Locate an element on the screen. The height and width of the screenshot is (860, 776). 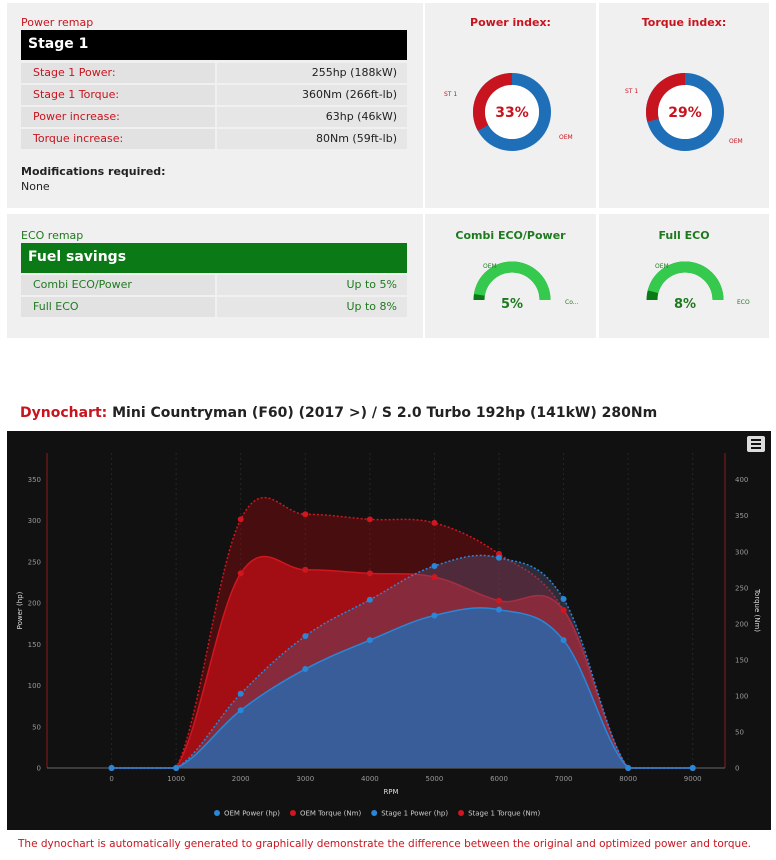
y-right-tick-label: 250 is located at coordinates (741, 588).